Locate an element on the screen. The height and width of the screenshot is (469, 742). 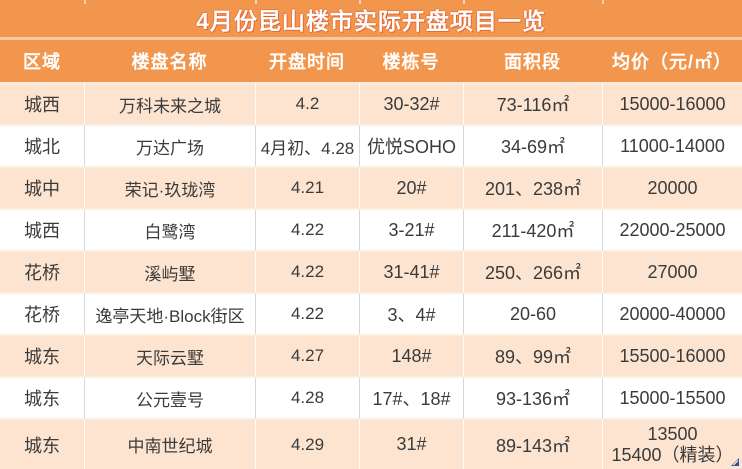
cell-price: 11000-14000 is located at coordinates (672, 146).